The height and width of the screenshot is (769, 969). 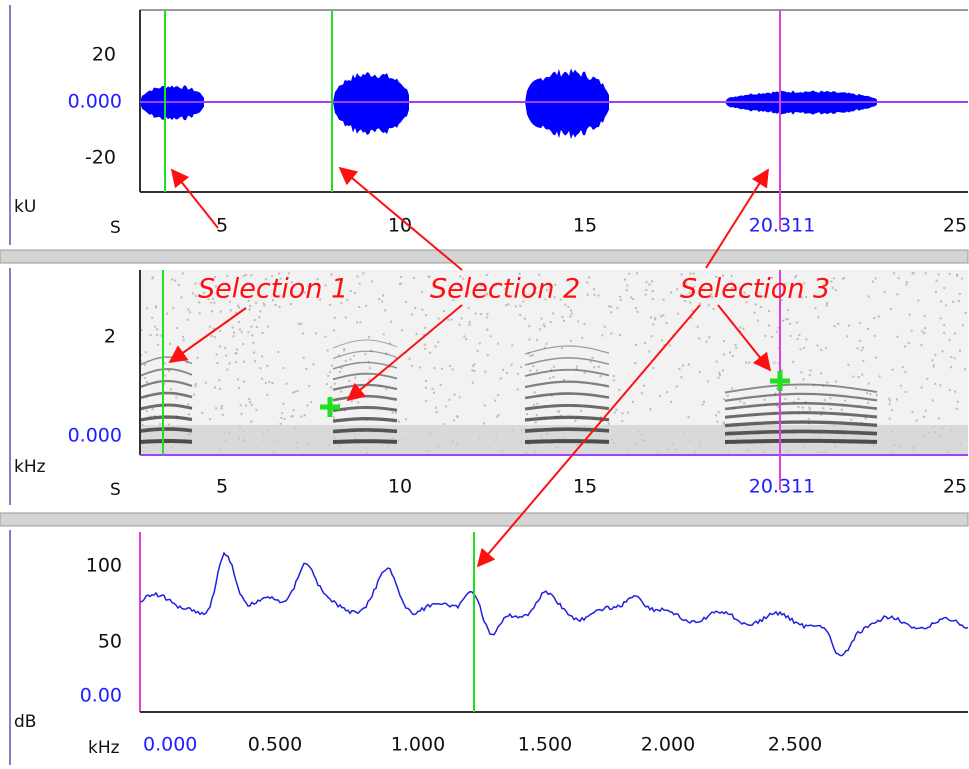 I want to click on y-tick-label: -20, so click(x=100, y=158).